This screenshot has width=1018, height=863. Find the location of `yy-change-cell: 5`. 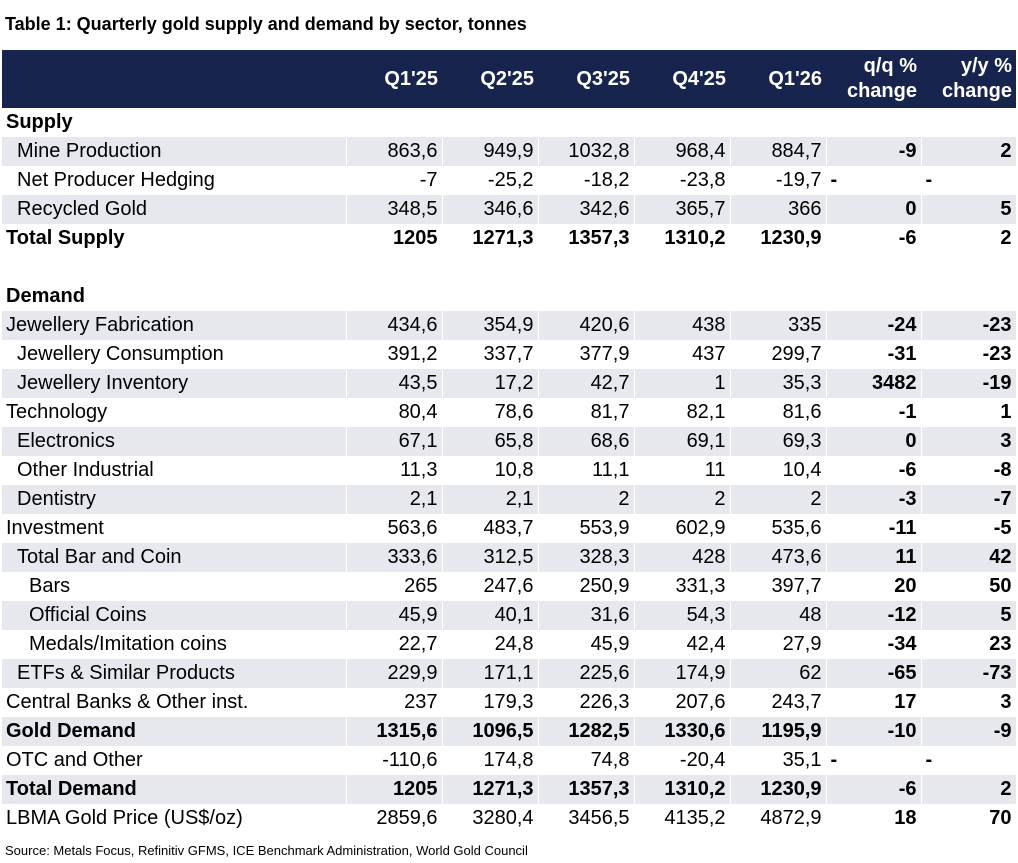

yy-change-cell: 5 is located at coordinates (969, 209).